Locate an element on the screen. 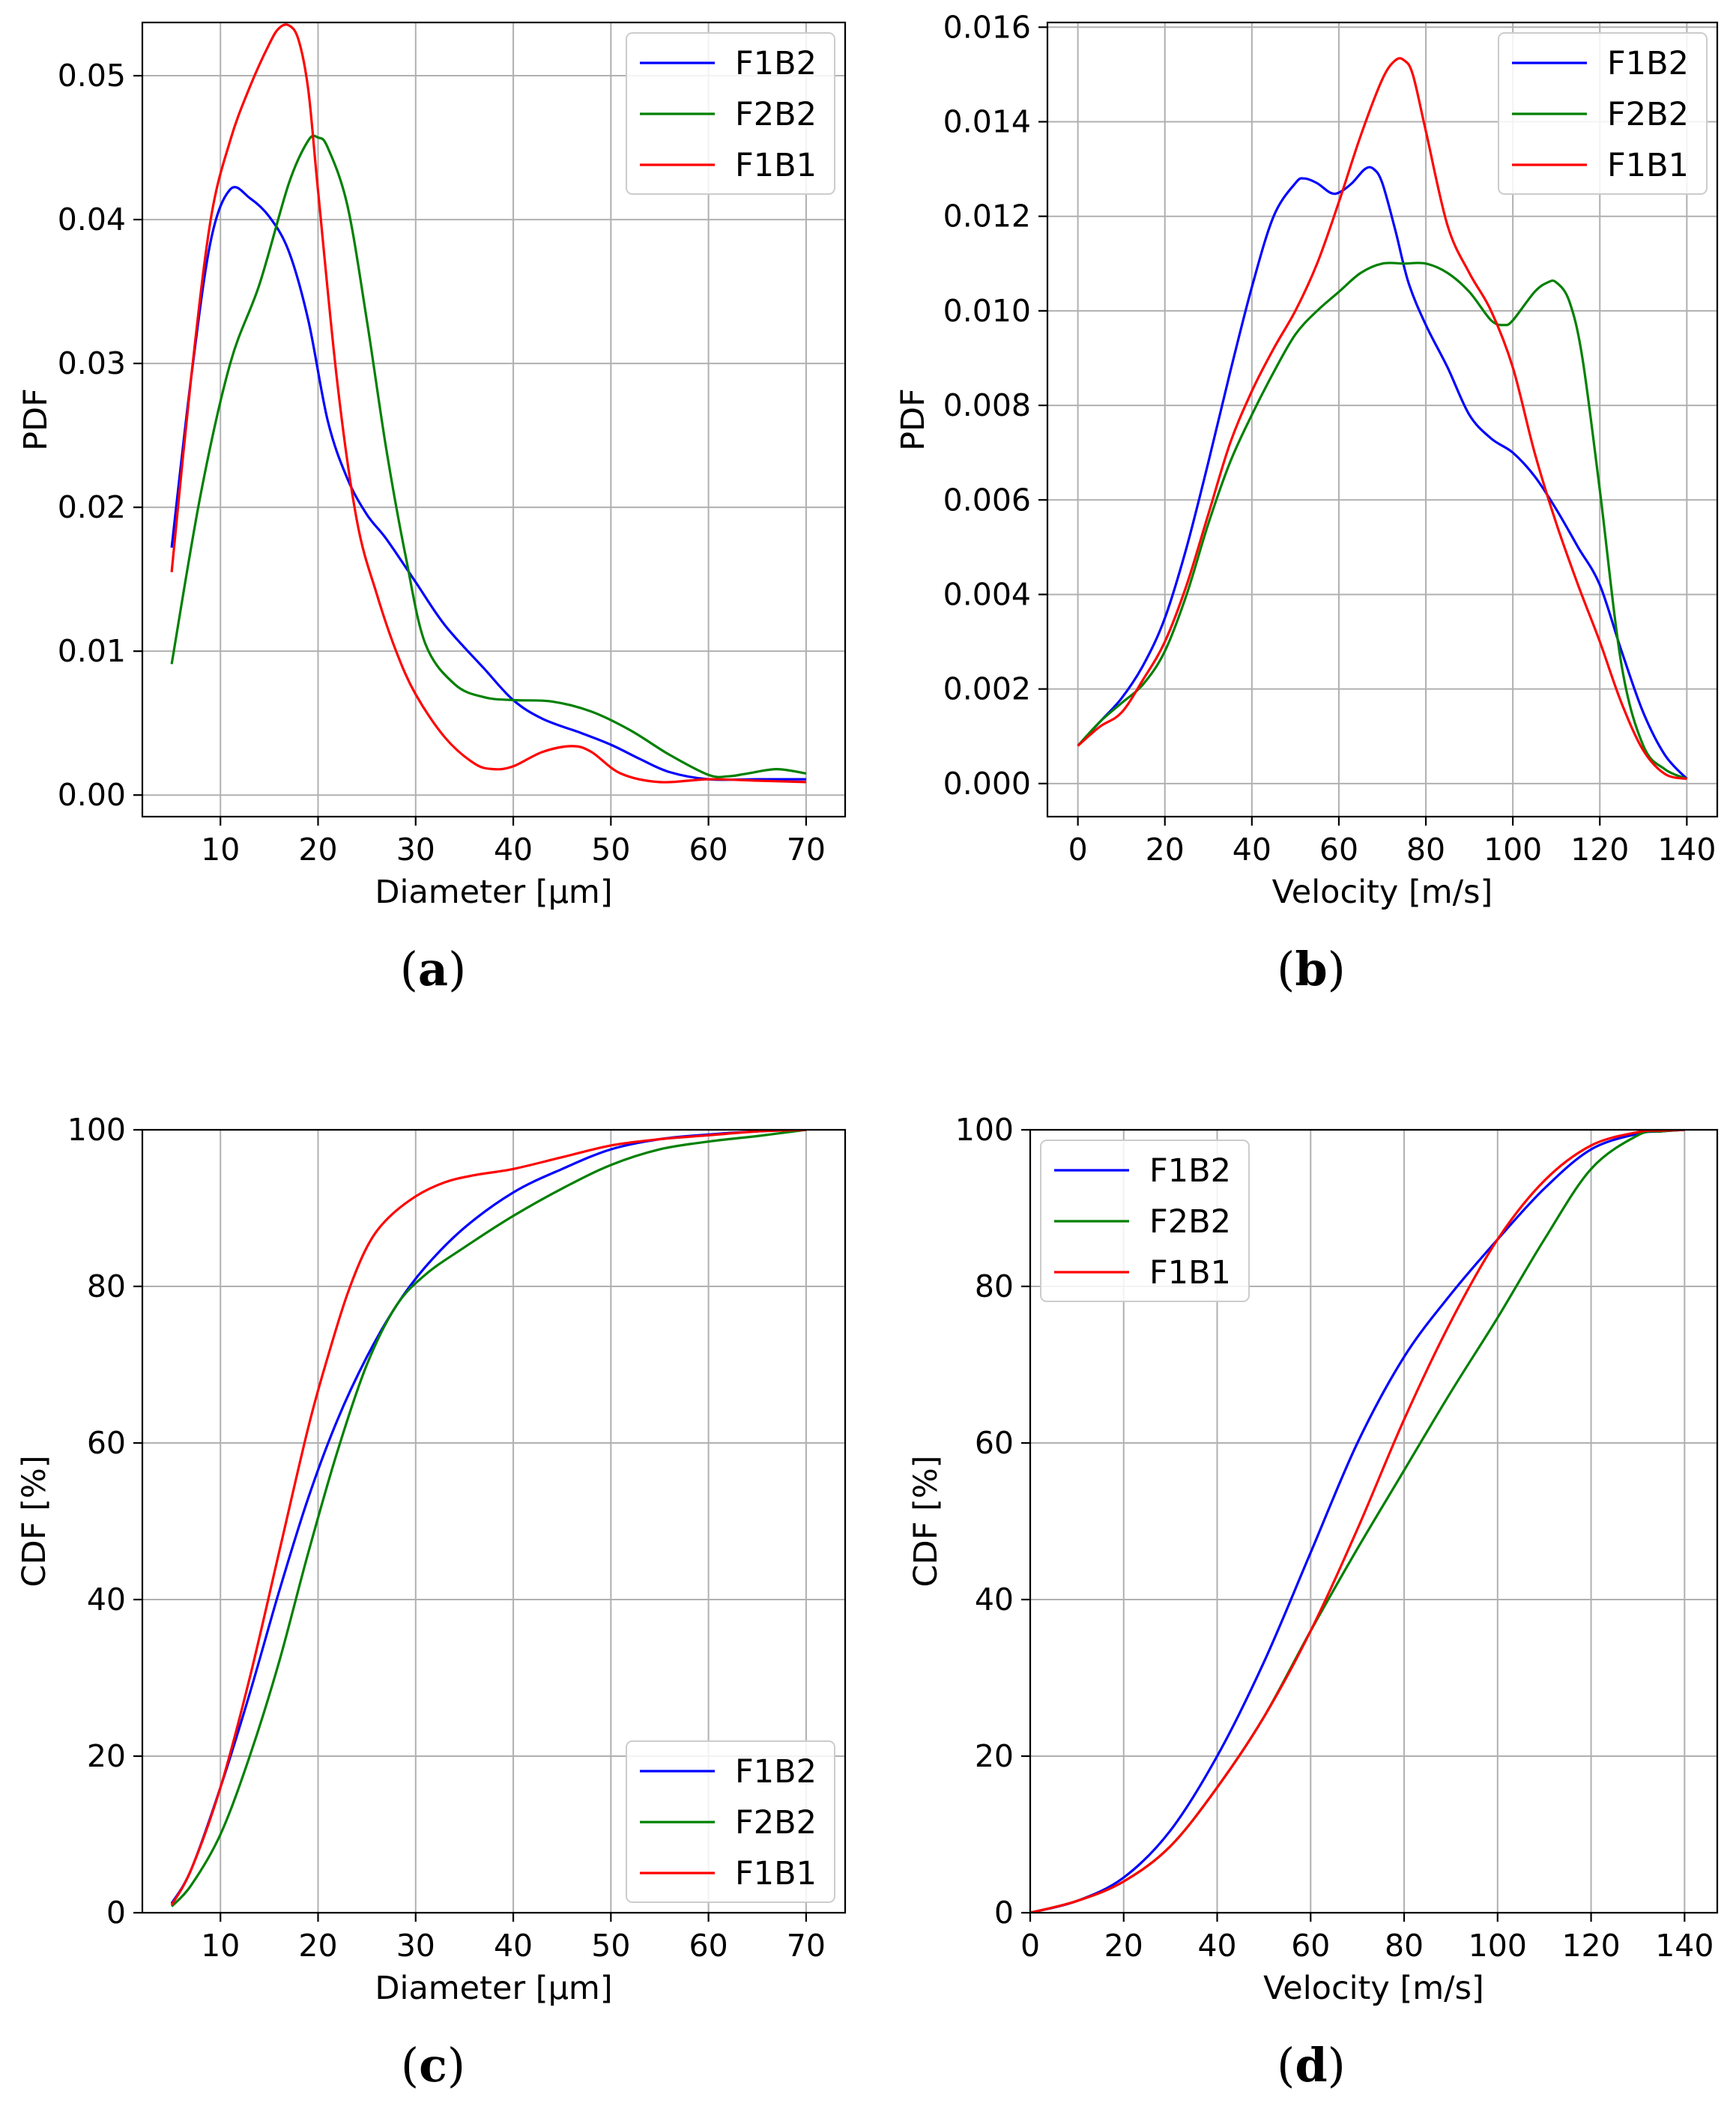  y-tick-label: 0.002 is located at coordinates (987, 689).